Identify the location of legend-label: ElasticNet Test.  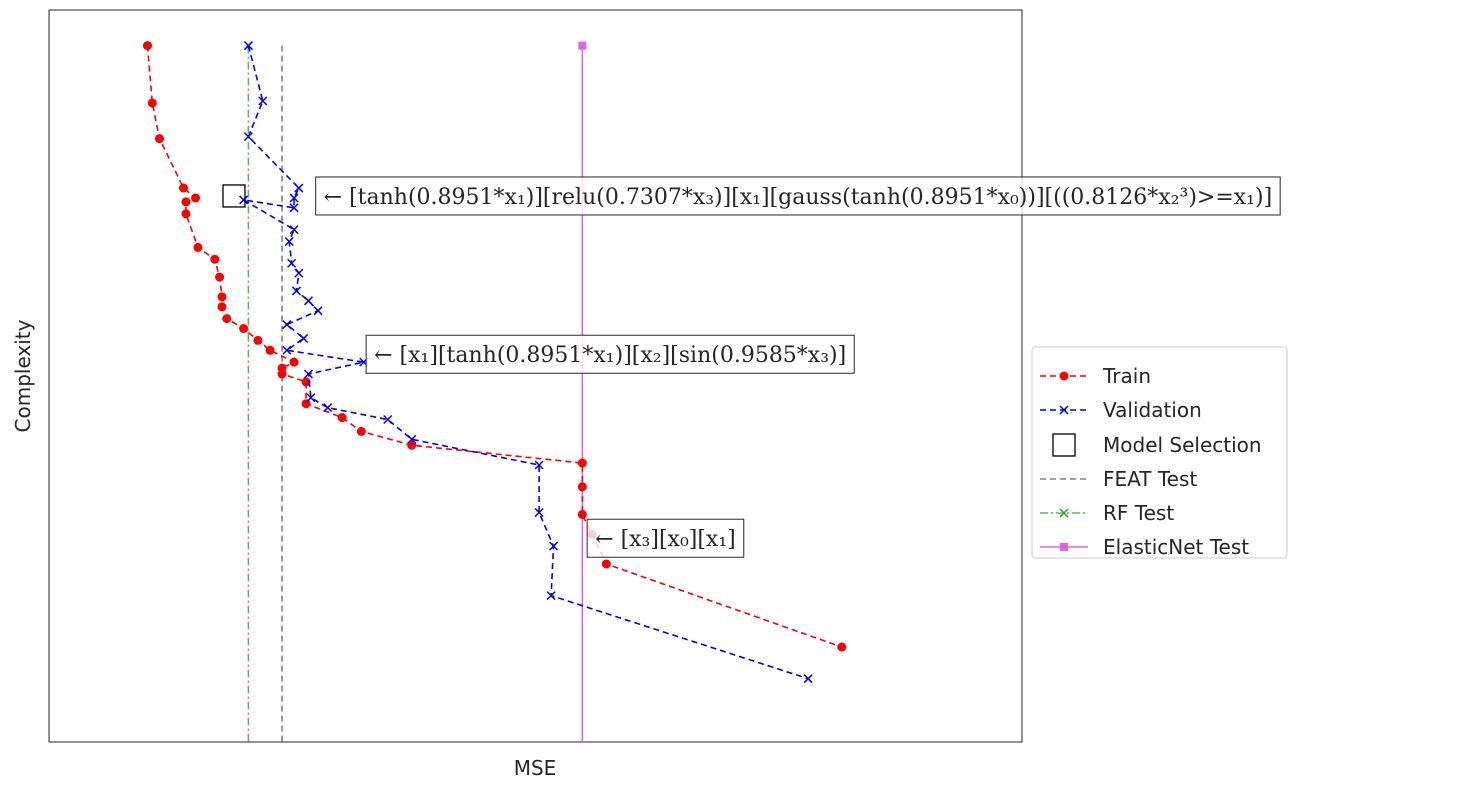
(1176, 547).